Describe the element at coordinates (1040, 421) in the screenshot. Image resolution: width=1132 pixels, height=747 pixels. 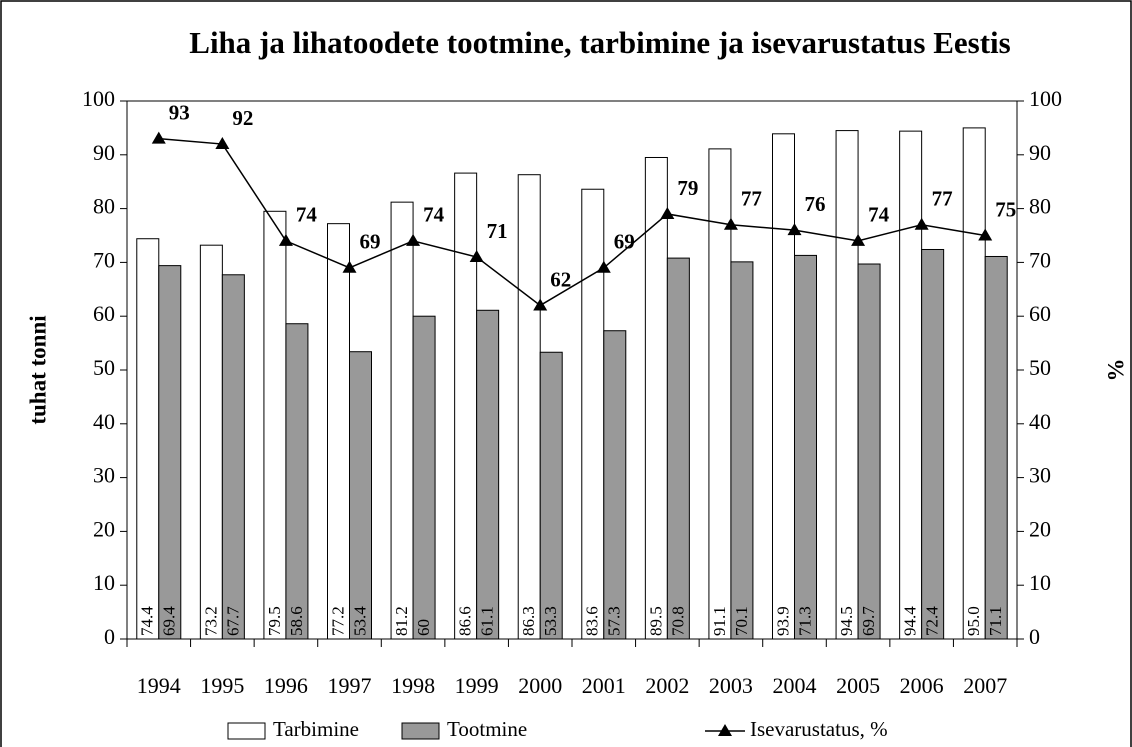
I see `y2-tick-label: 40` at that location.